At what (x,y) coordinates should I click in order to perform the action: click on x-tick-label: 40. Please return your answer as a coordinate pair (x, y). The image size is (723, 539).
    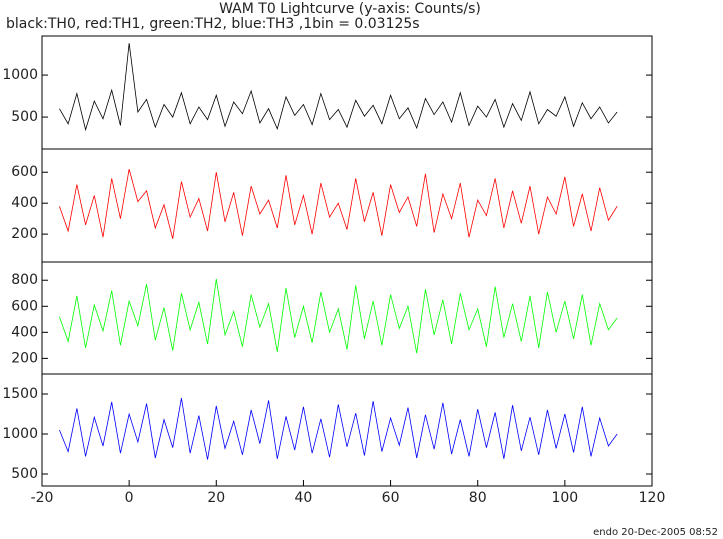
    Looking at the image, I should click on (304, 498).